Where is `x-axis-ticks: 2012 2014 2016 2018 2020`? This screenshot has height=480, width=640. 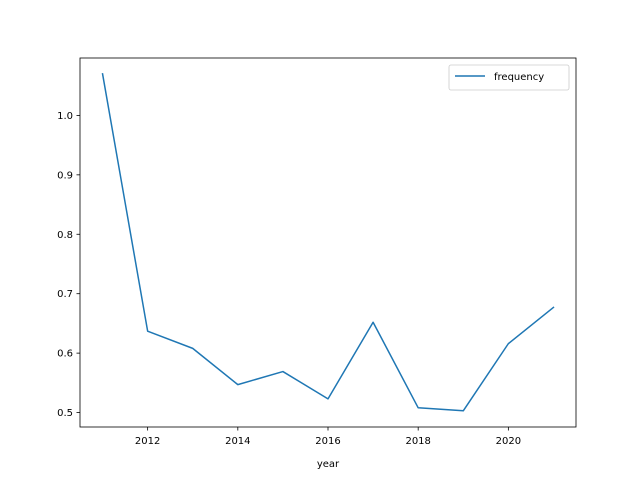
x-axis-ticks: 2012 2014 2016 2018 2020 is located at coordinates (328, 437).